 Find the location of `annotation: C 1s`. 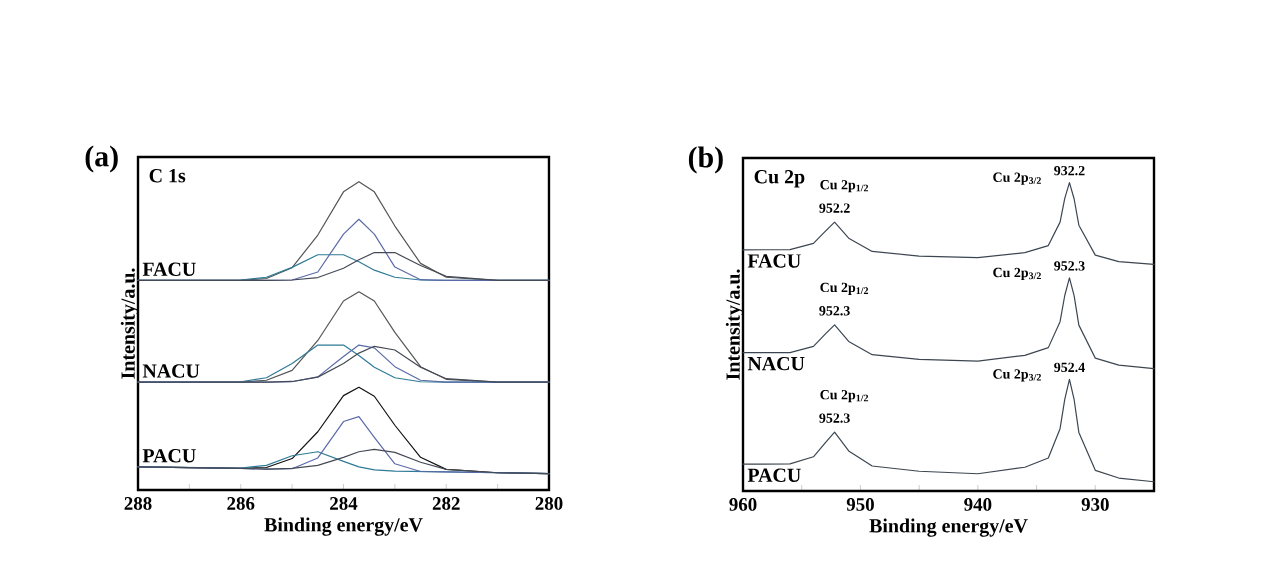

annotation: C 1s is located at coordinates (167, 176).